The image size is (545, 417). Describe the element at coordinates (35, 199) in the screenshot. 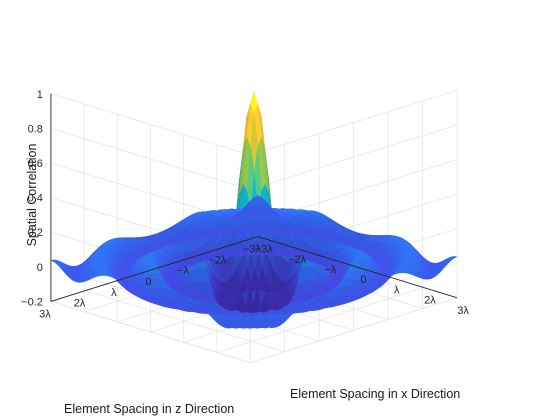

I see `z-tick-label: 0.4` at that location.